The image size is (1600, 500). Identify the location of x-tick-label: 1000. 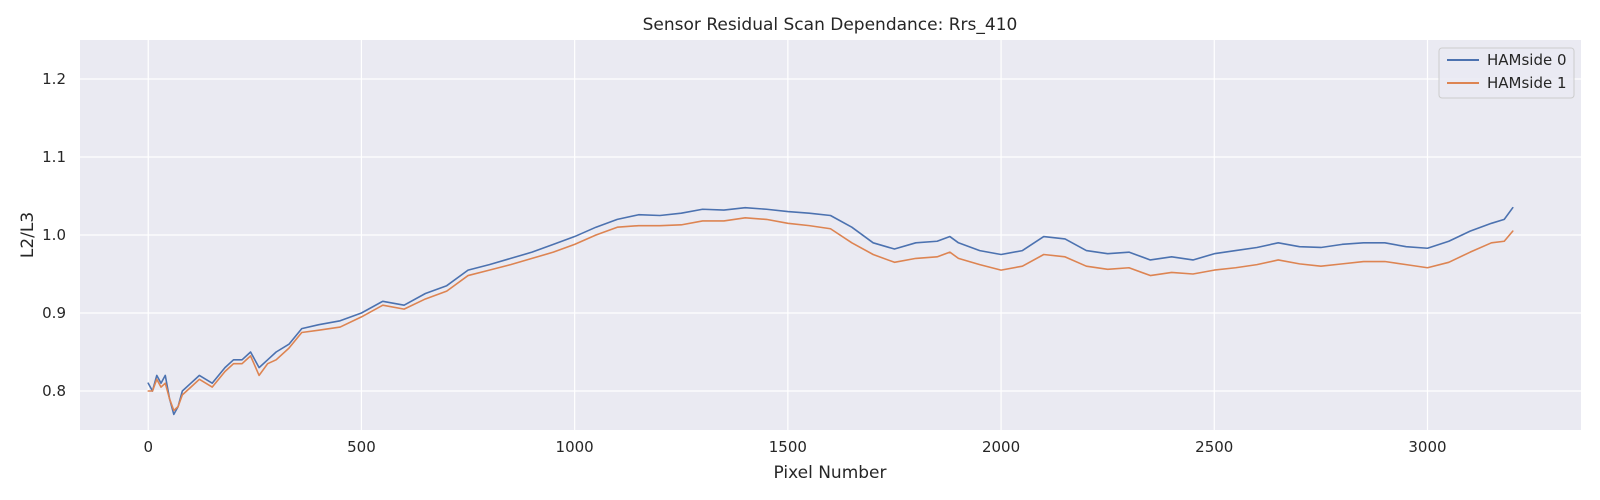
(575, 447).